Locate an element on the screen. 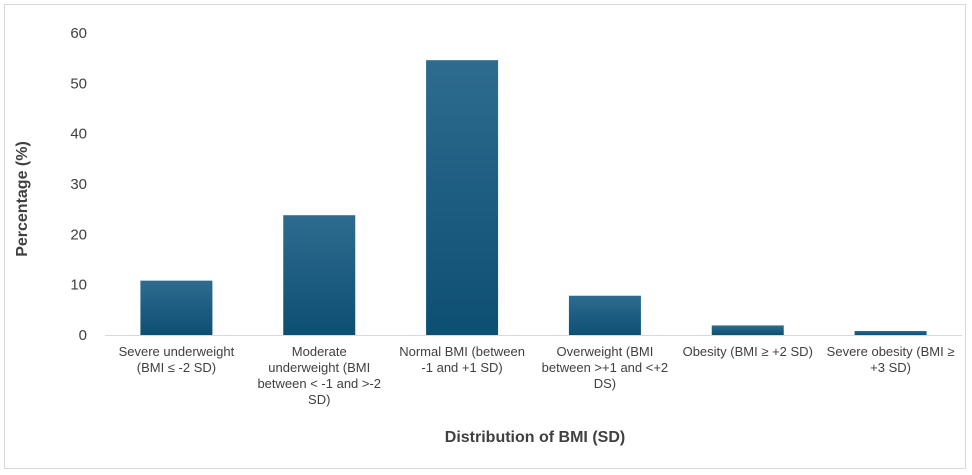 This screenshot has width=972, height=475. y-axis-title: Percentage (%) is located at coordinates (22, 199).